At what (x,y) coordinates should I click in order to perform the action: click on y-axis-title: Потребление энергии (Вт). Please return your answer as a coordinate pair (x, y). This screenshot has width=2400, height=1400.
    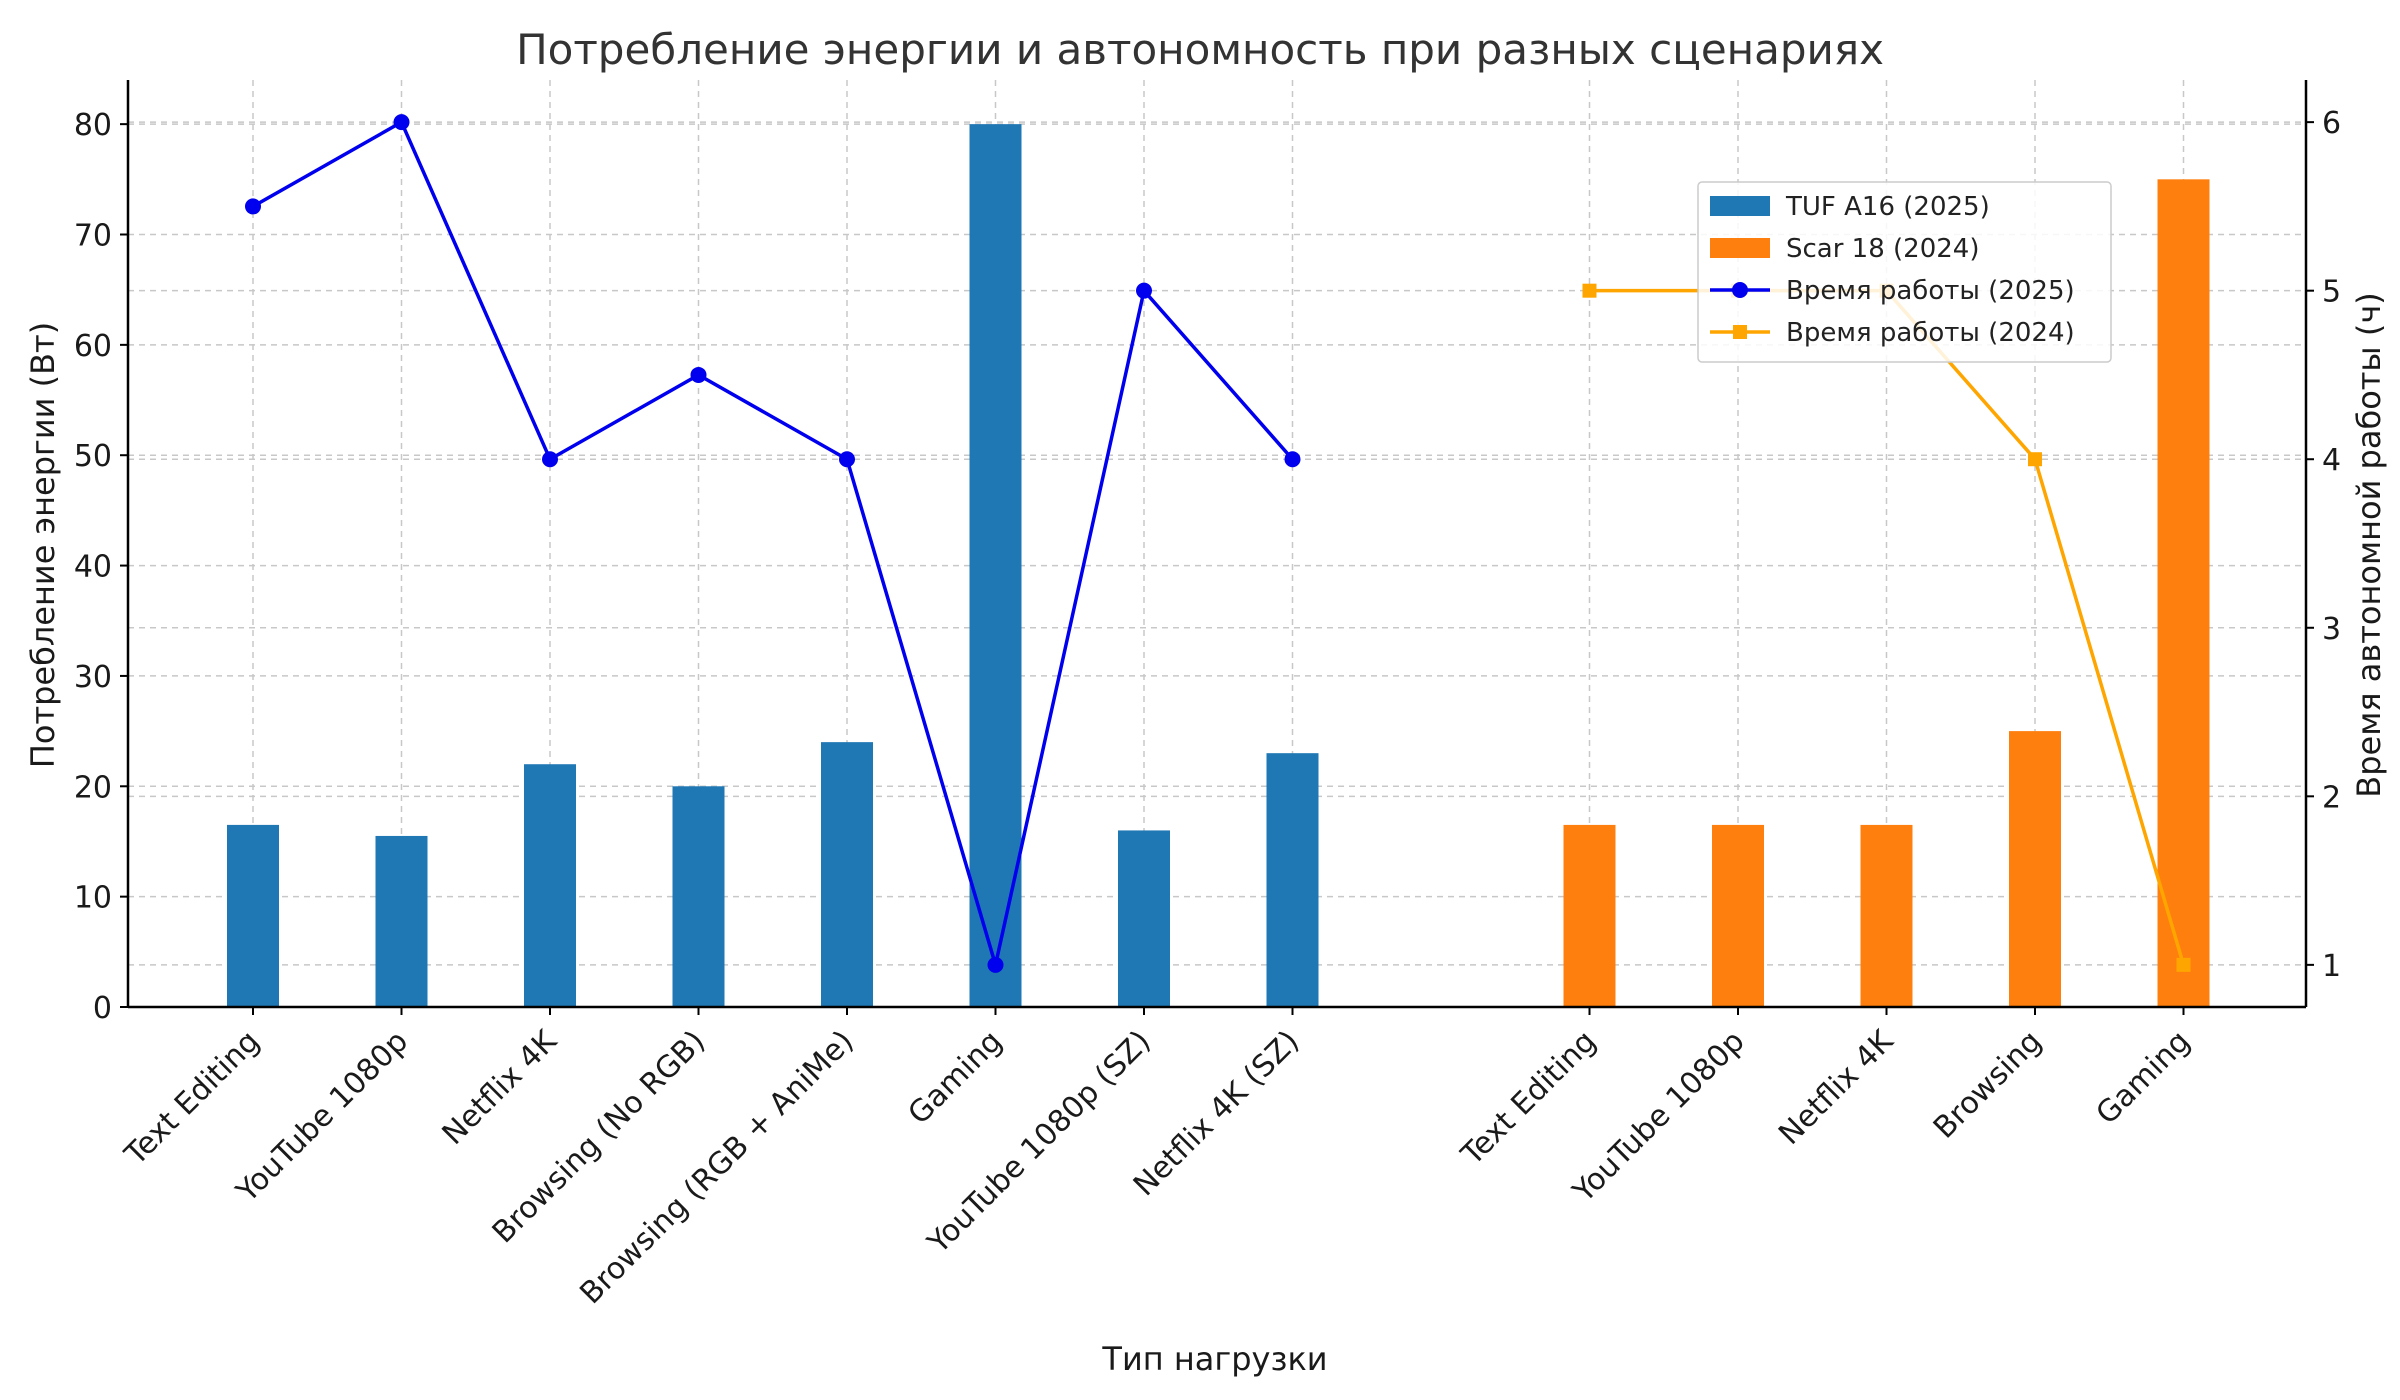
    Looking at the image, I should click on (43, 545).